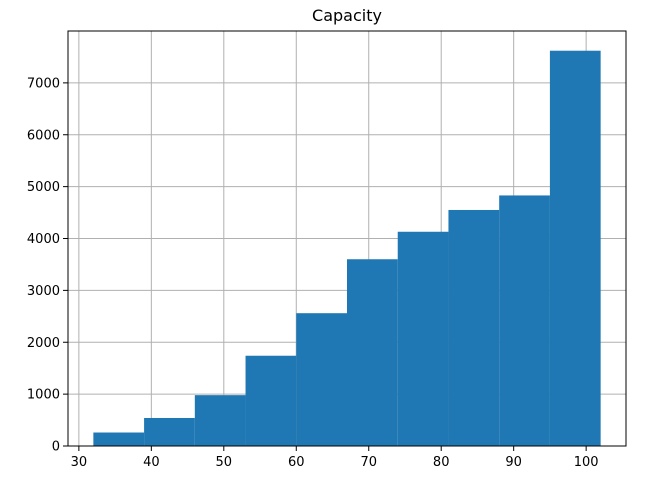  I want to click on x-tick-label: 60, so click(296, 462).